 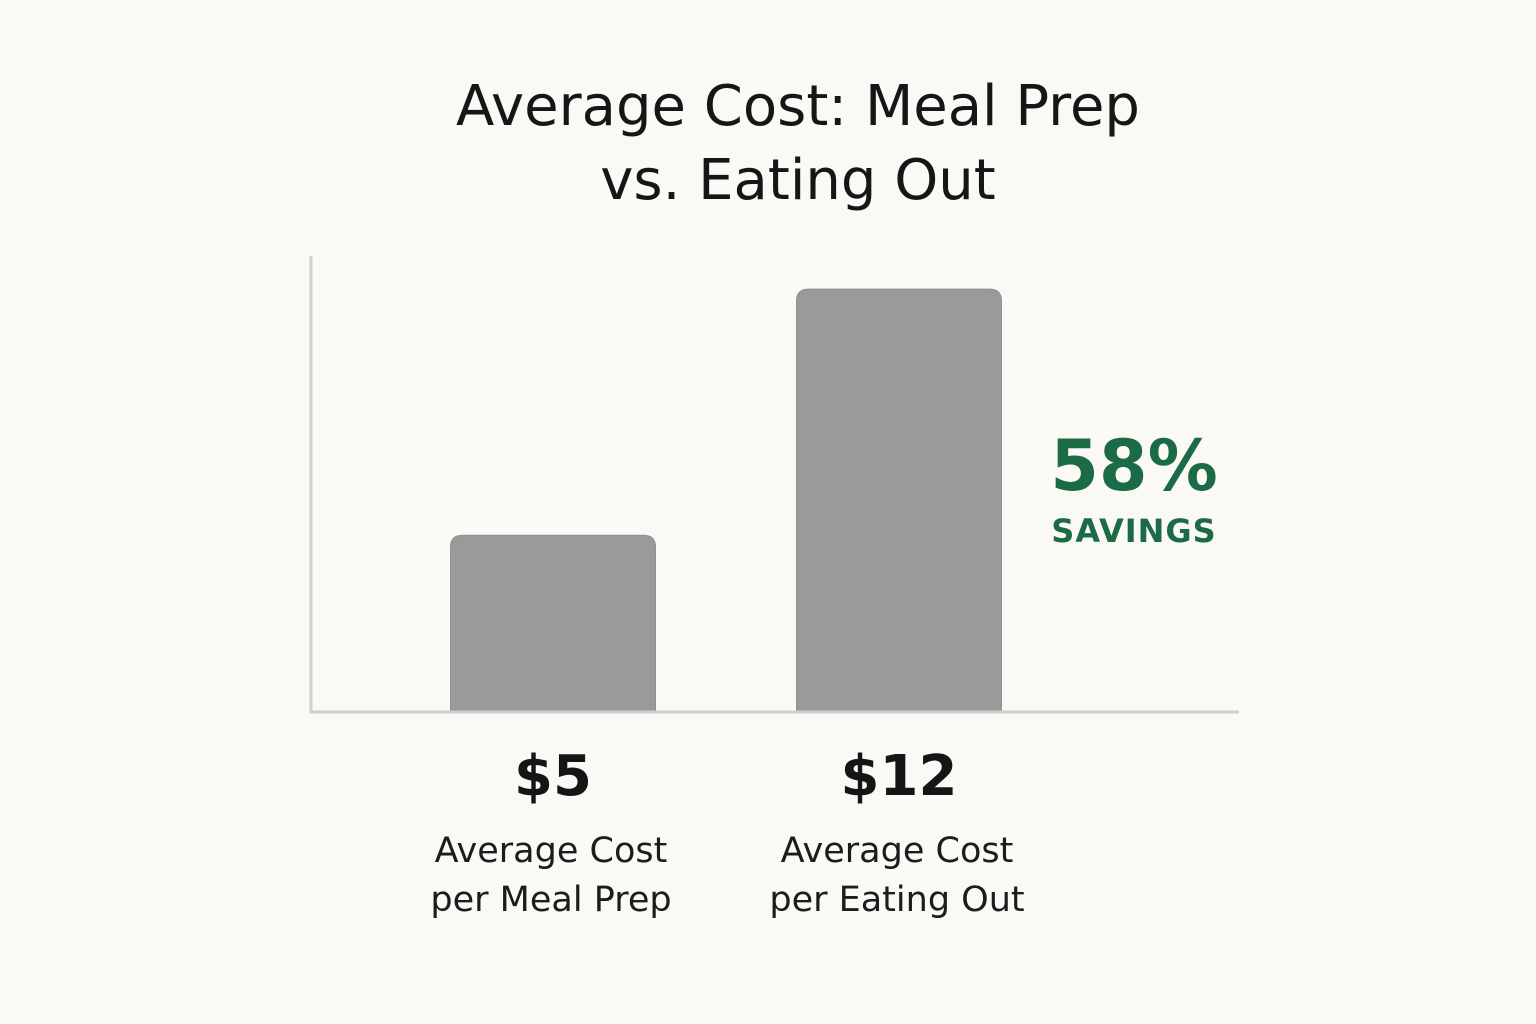 What do you see at coordinates (897, 851) in the screenshot?
I see `category-label-2-line-1: Average Cost` at bounding box center [897, 851].